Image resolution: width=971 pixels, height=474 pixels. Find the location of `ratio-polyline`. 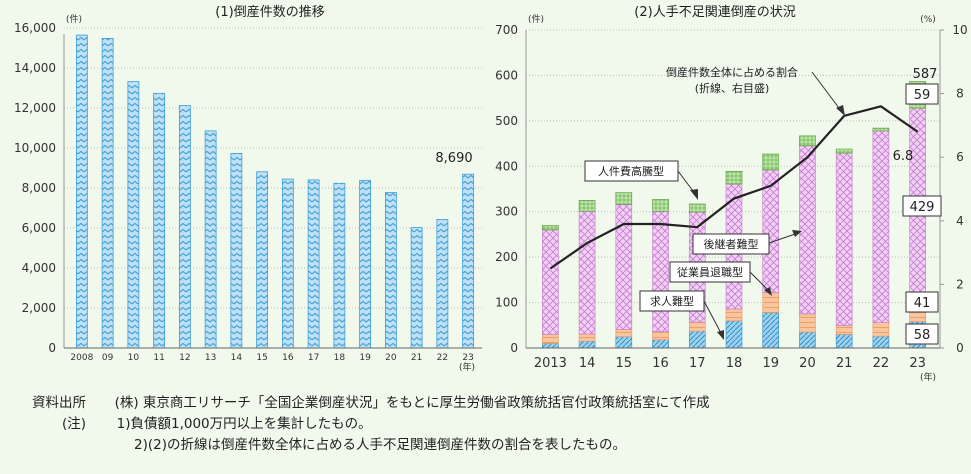

ratio-polyline is located at coordinates (734, 187).